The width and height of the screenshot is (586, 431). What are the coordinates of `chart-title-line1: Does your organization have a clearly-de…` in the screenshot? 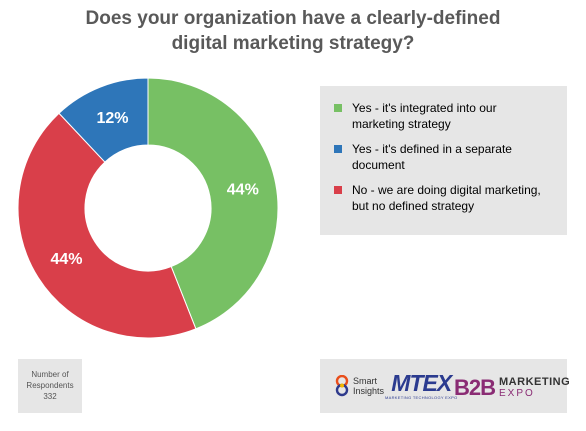 It's located at (293, 18).